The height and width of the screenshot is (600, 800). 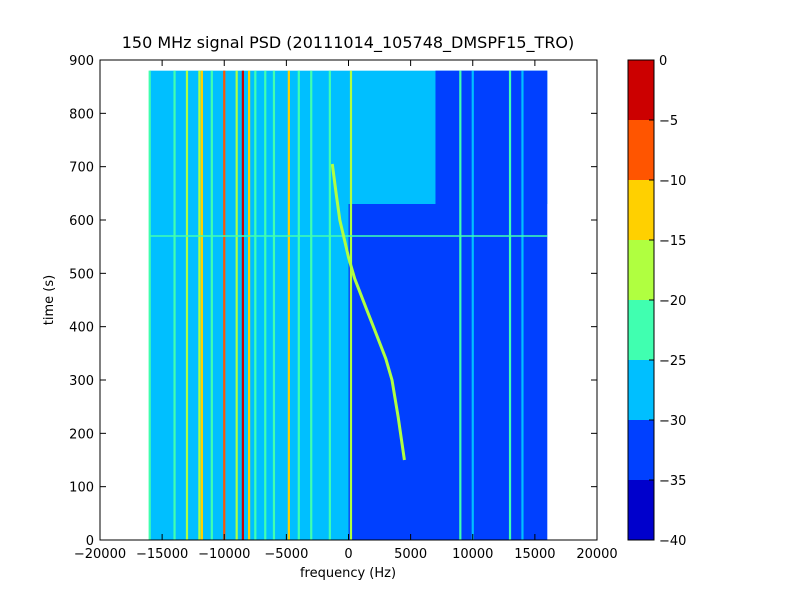 I want to click on y-tick-label-1: 100, so click(x=81, y=488).